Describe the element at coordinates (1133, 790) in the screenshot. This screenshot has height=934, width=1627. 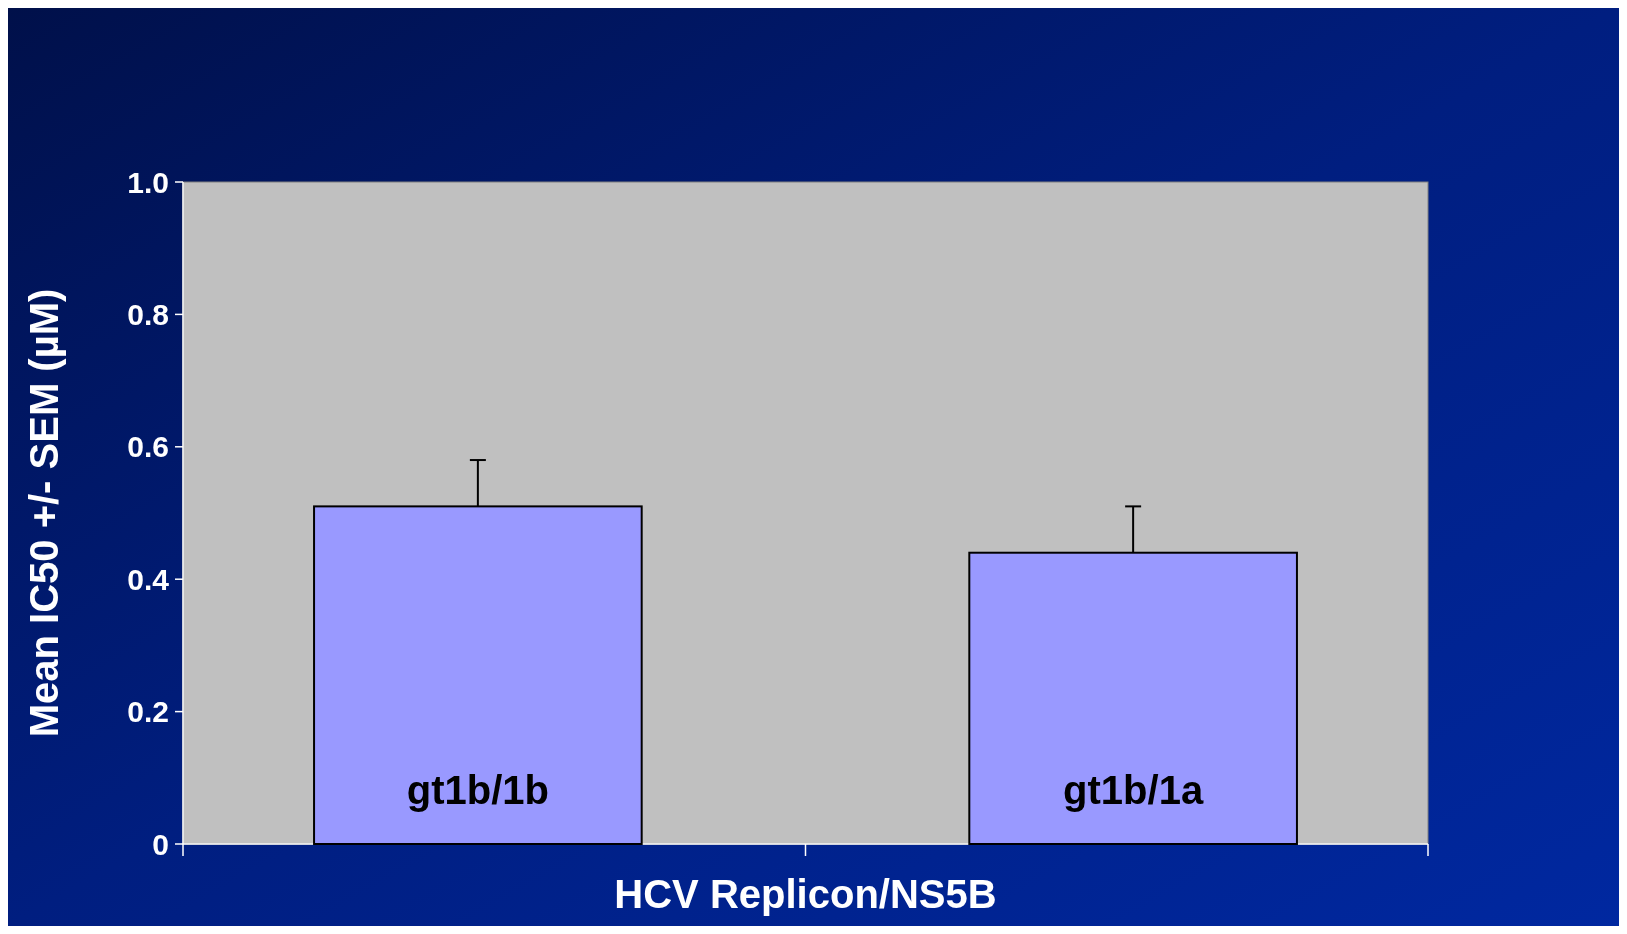
I see `x-tick-label: gt1b/1a` at that location.